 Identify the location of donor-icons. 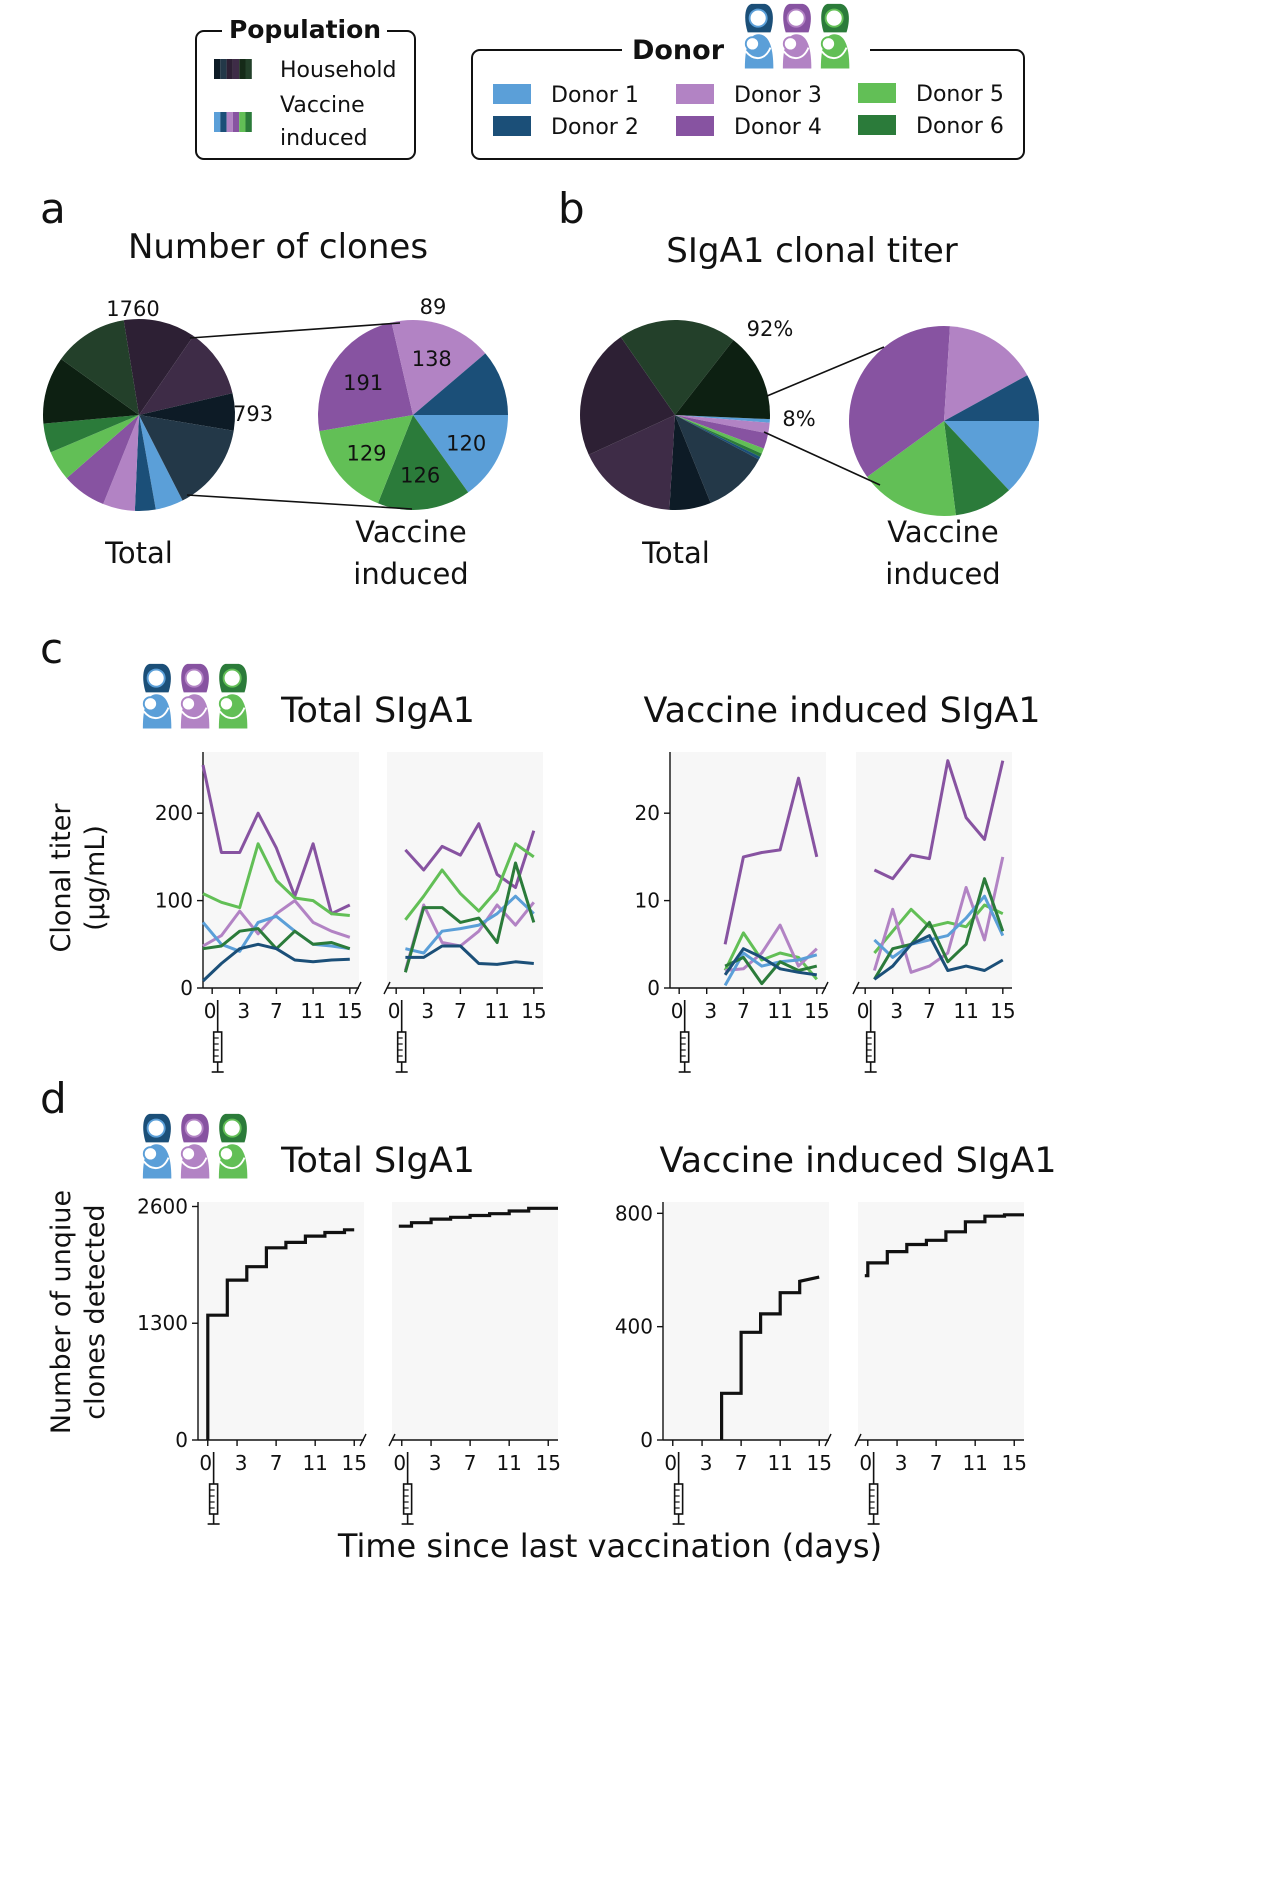
(797, 36).